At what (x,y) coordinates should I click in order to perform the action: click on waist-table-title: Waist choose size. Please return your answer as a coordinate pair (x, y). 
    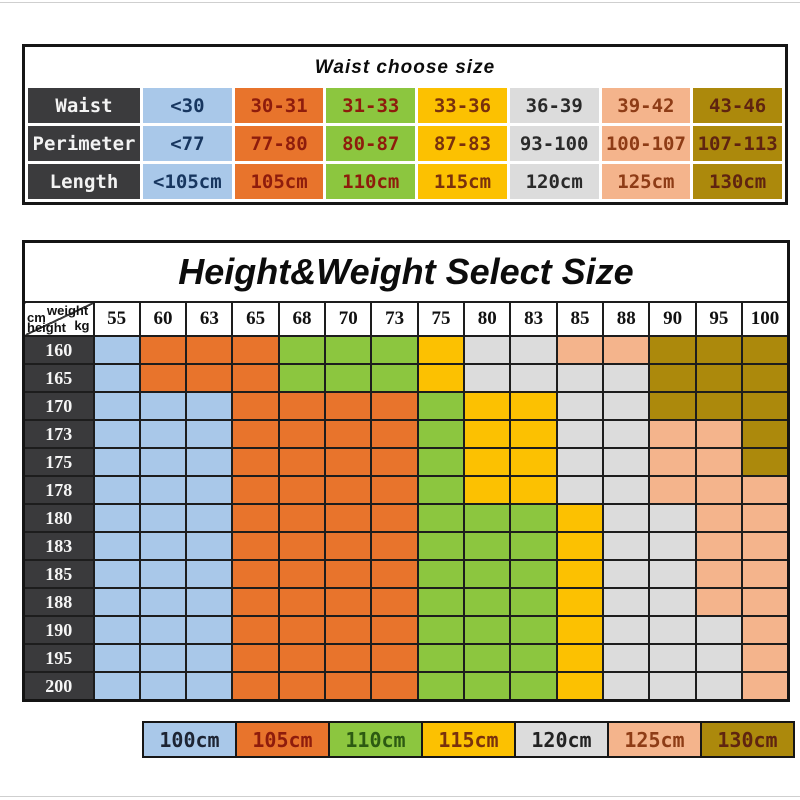
    Looking at the image, I should click on (405, 67).